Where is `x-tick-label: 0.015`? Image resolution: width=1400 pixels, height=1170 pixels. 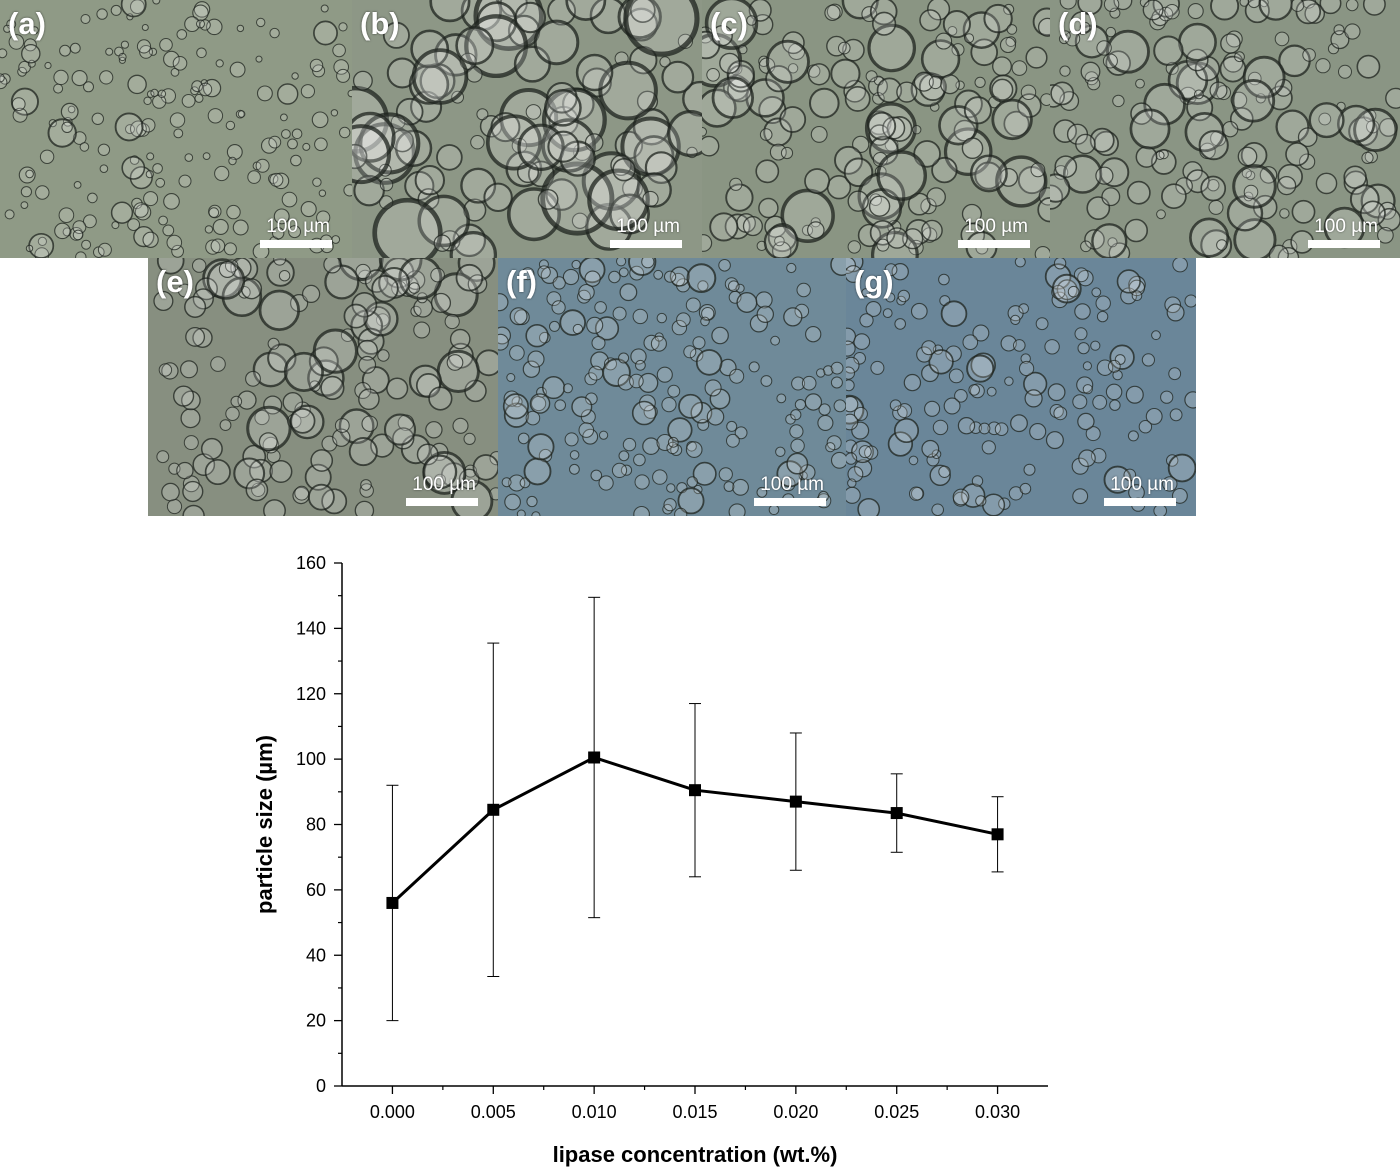 x-tick-label: 0.015 is located at coordinates (694, 1112).